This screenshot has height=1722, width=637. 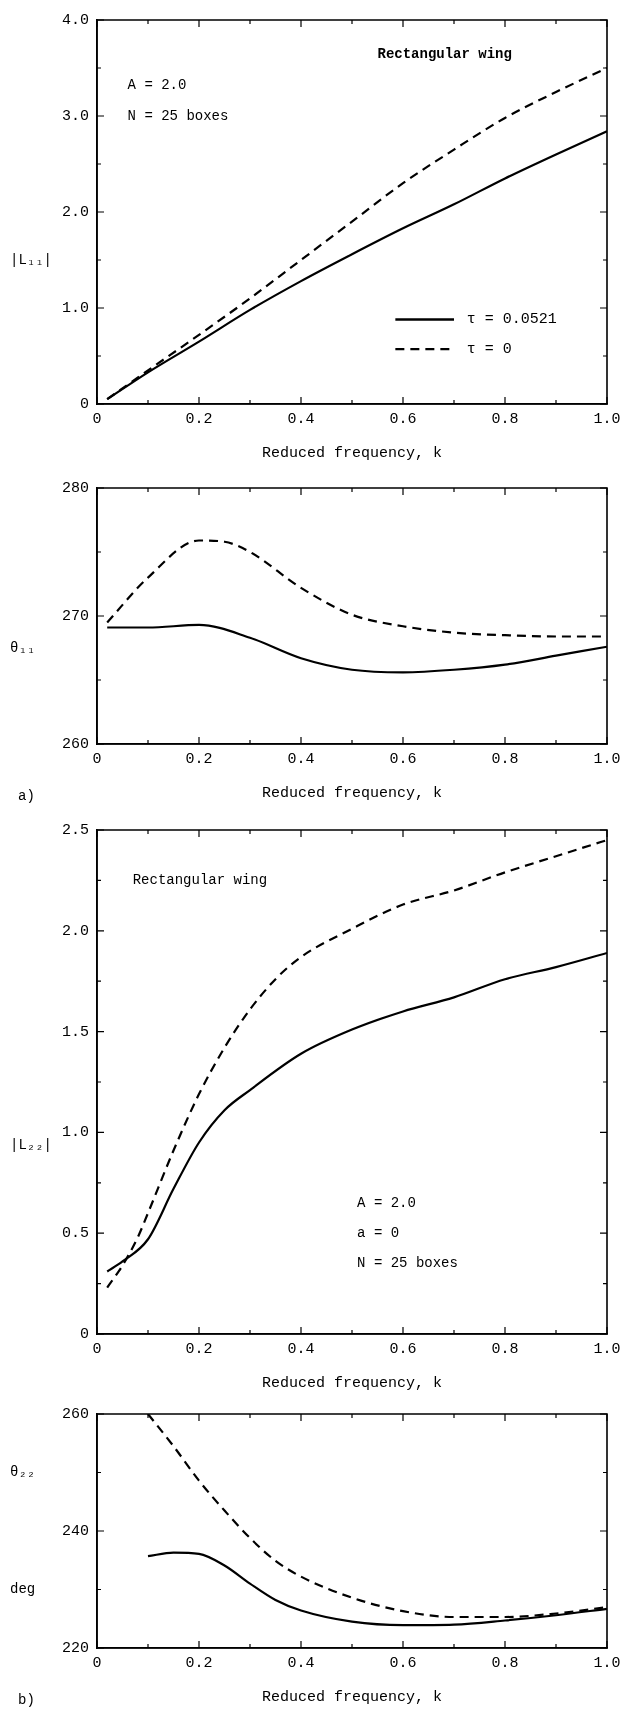 What do you see at coordinates (75, 1648) in the screenshot?
I see `y-tick-label: 220` at bounding box center [75, 1648].